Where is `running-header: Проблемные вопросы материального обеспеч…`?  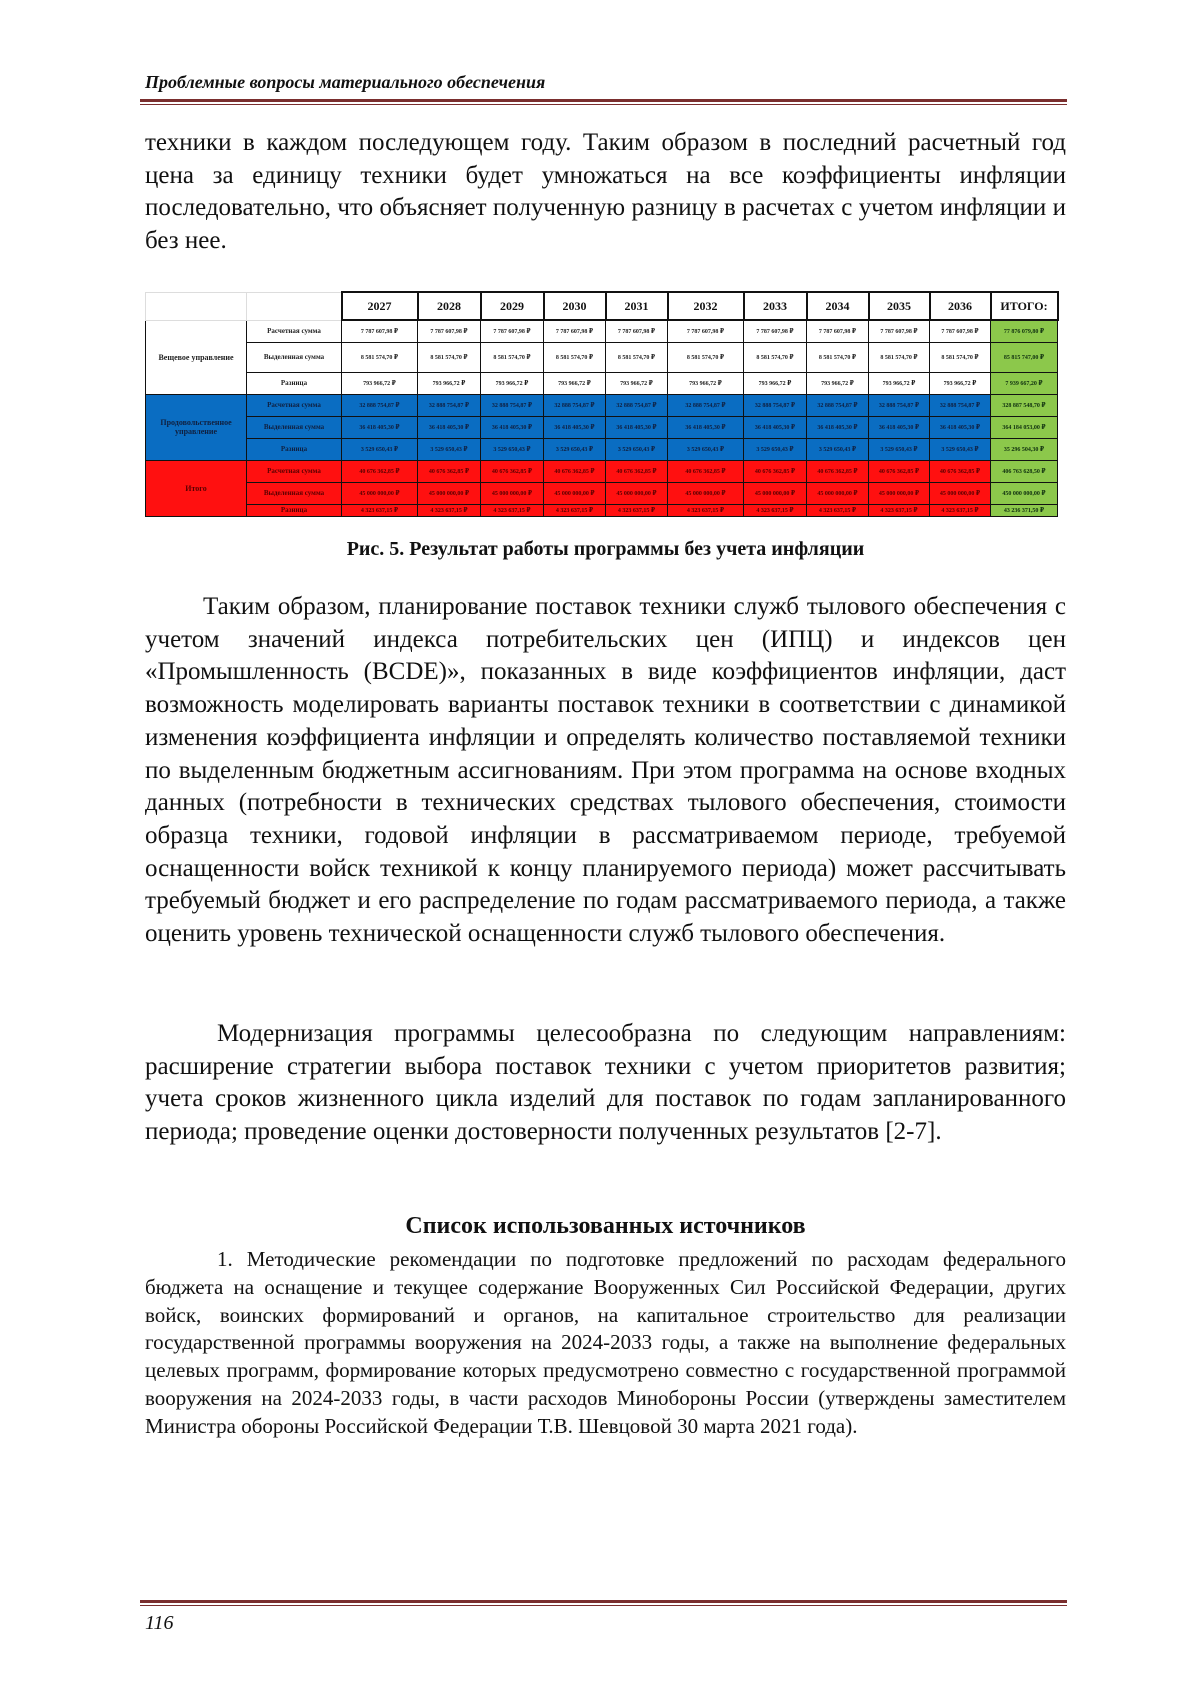 running-header: Проблемные вопросы материального обеспеч… is located at coordinates (345, 82).